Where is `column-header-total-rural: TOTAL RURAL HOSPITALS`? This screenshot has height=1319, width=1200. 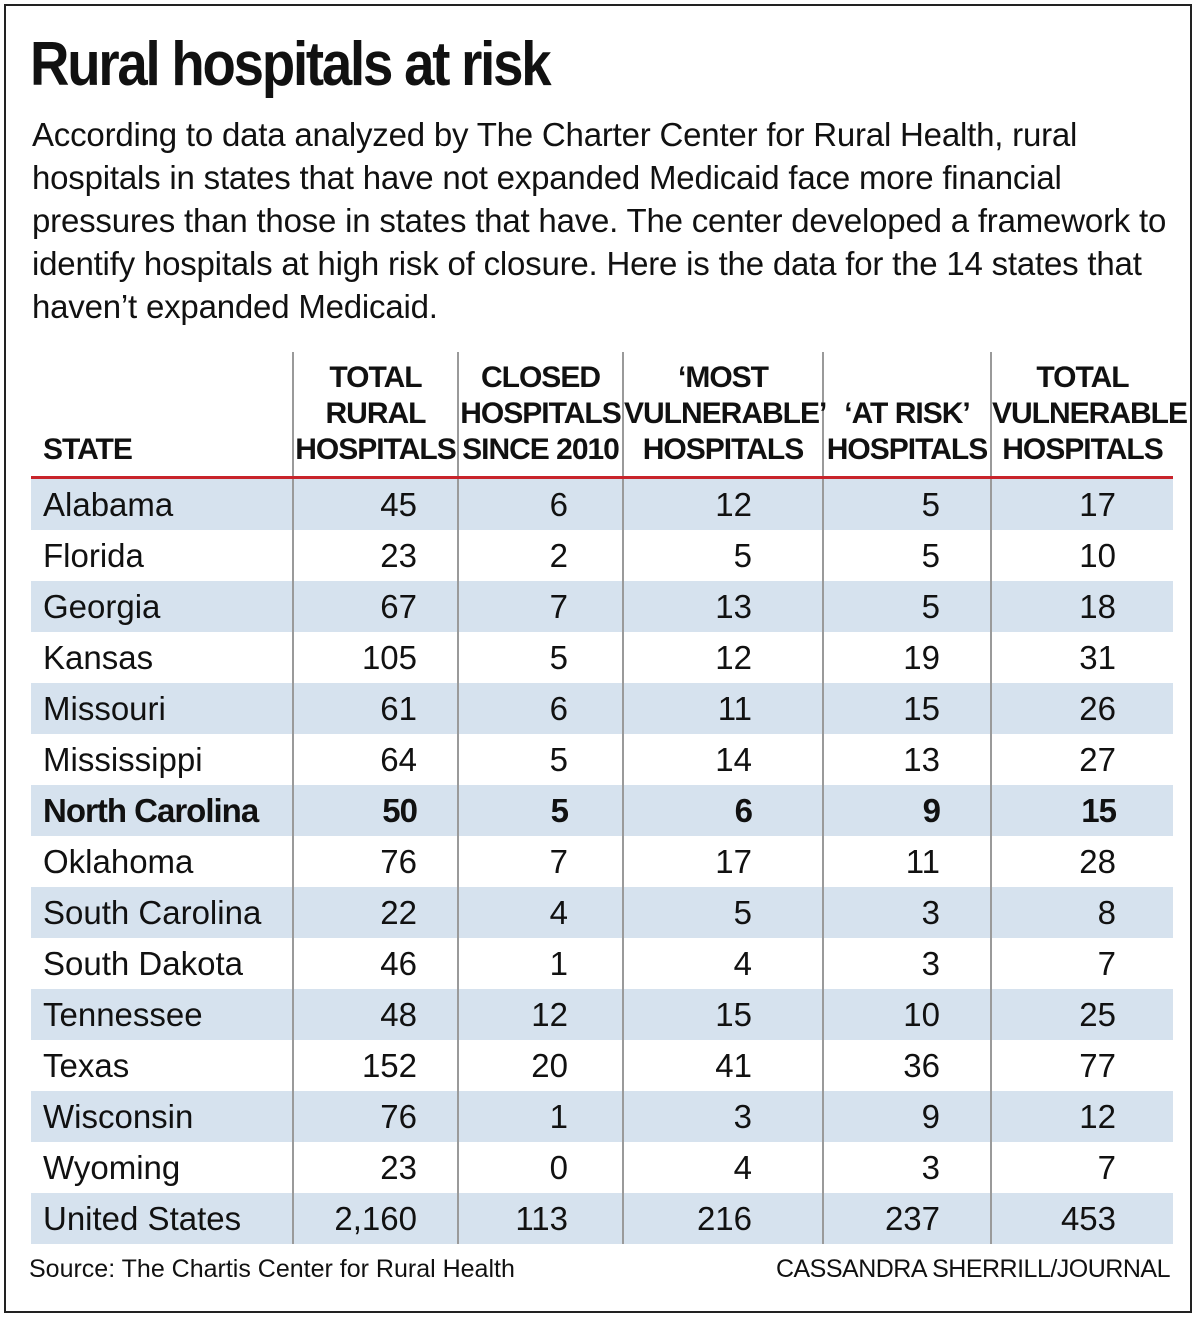 column-header-total-rural: TOTAL RURAL HOSPITALS is located at coordinates (375, 415).